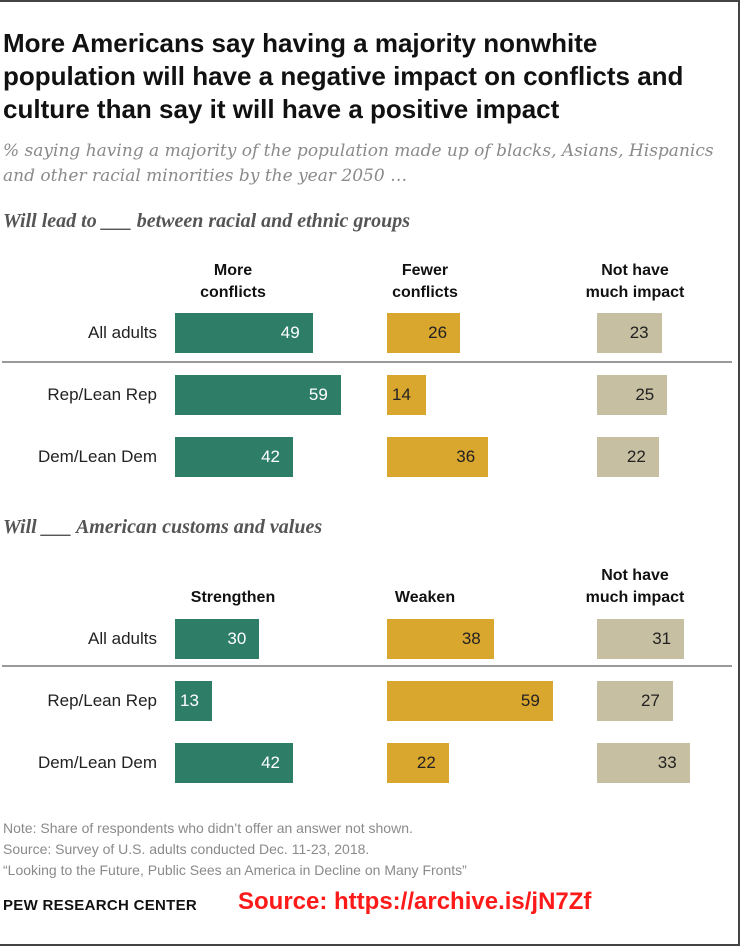 The height and width of the screenshot is (946, 740). Describe the element at coordinates (233, 282) in the screenshot. I see `column-heading-more-conflicts: More conflicts` at that location.